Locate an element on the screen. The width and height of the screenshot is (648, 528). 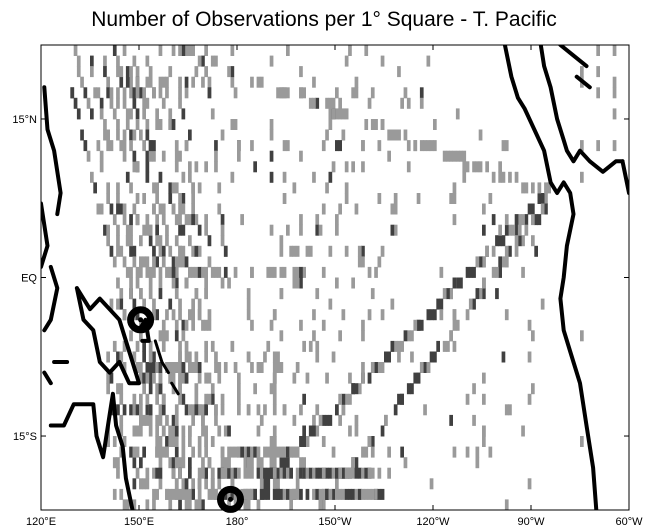
x-tick-label: 120°W is located at coordinates (433, 522).